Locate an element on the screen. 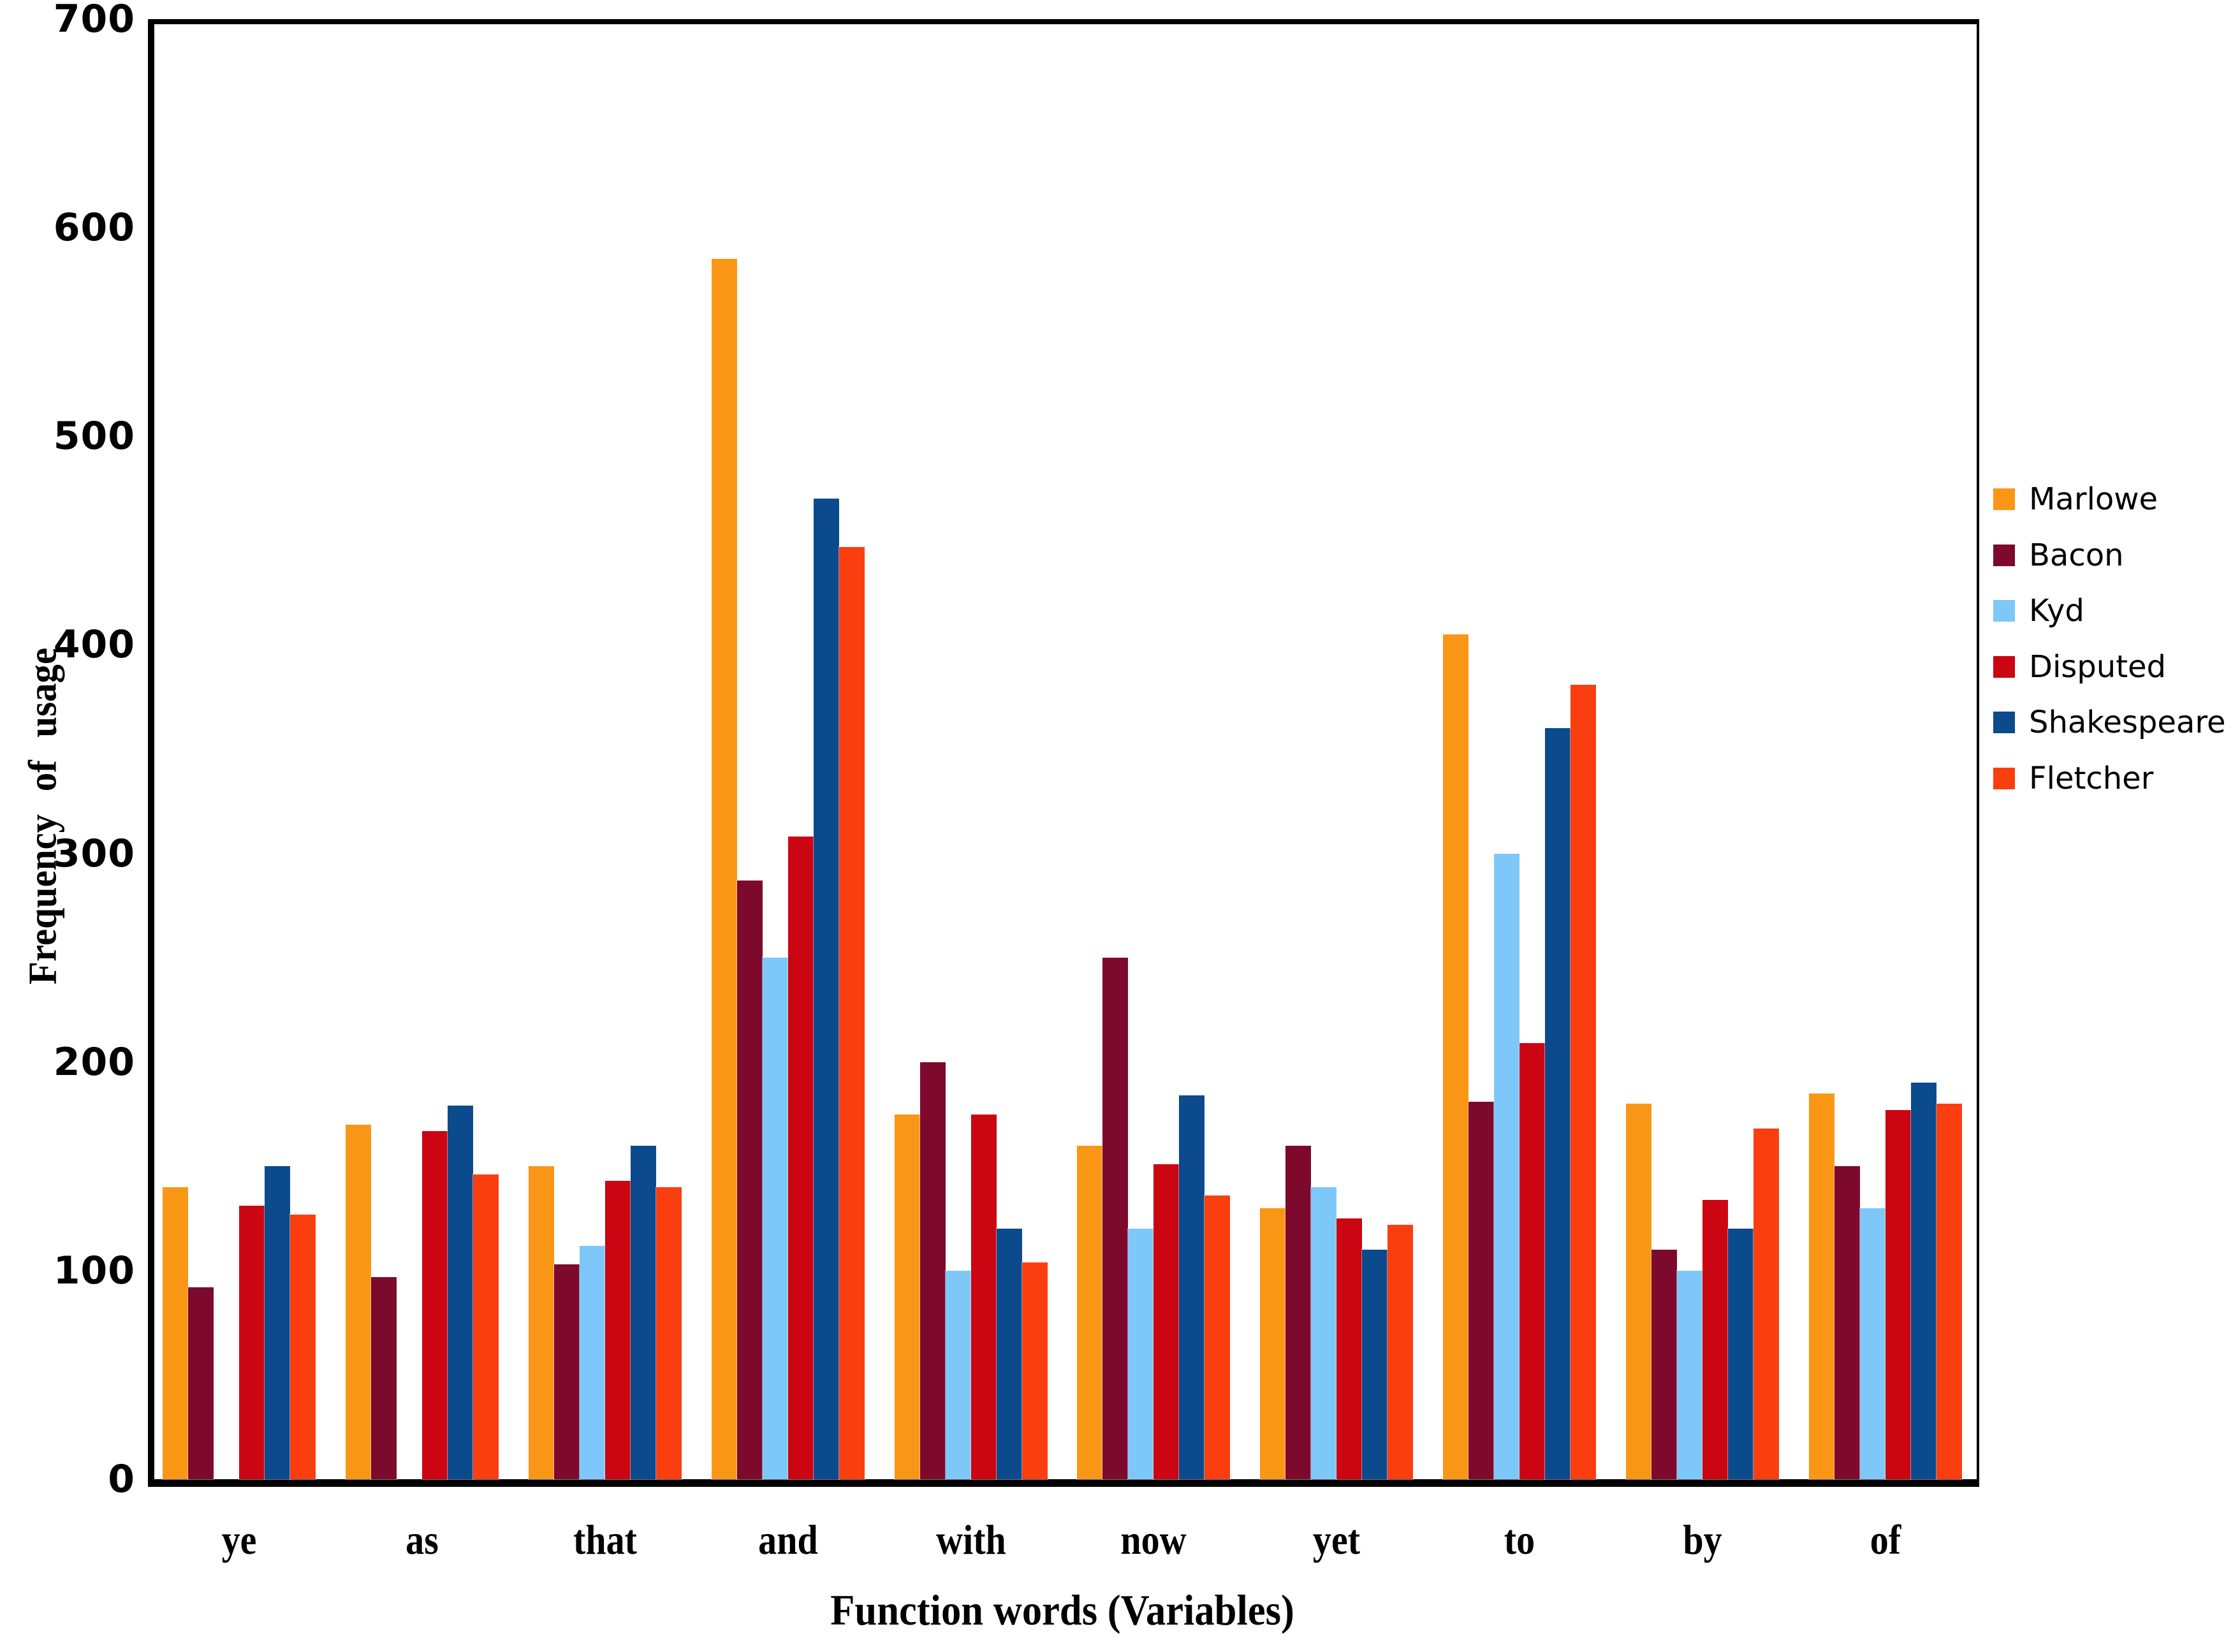 The height and width of the screenshot is (1652, 2233). bar-fletcher-with is located at coordinates (1034, 1371).